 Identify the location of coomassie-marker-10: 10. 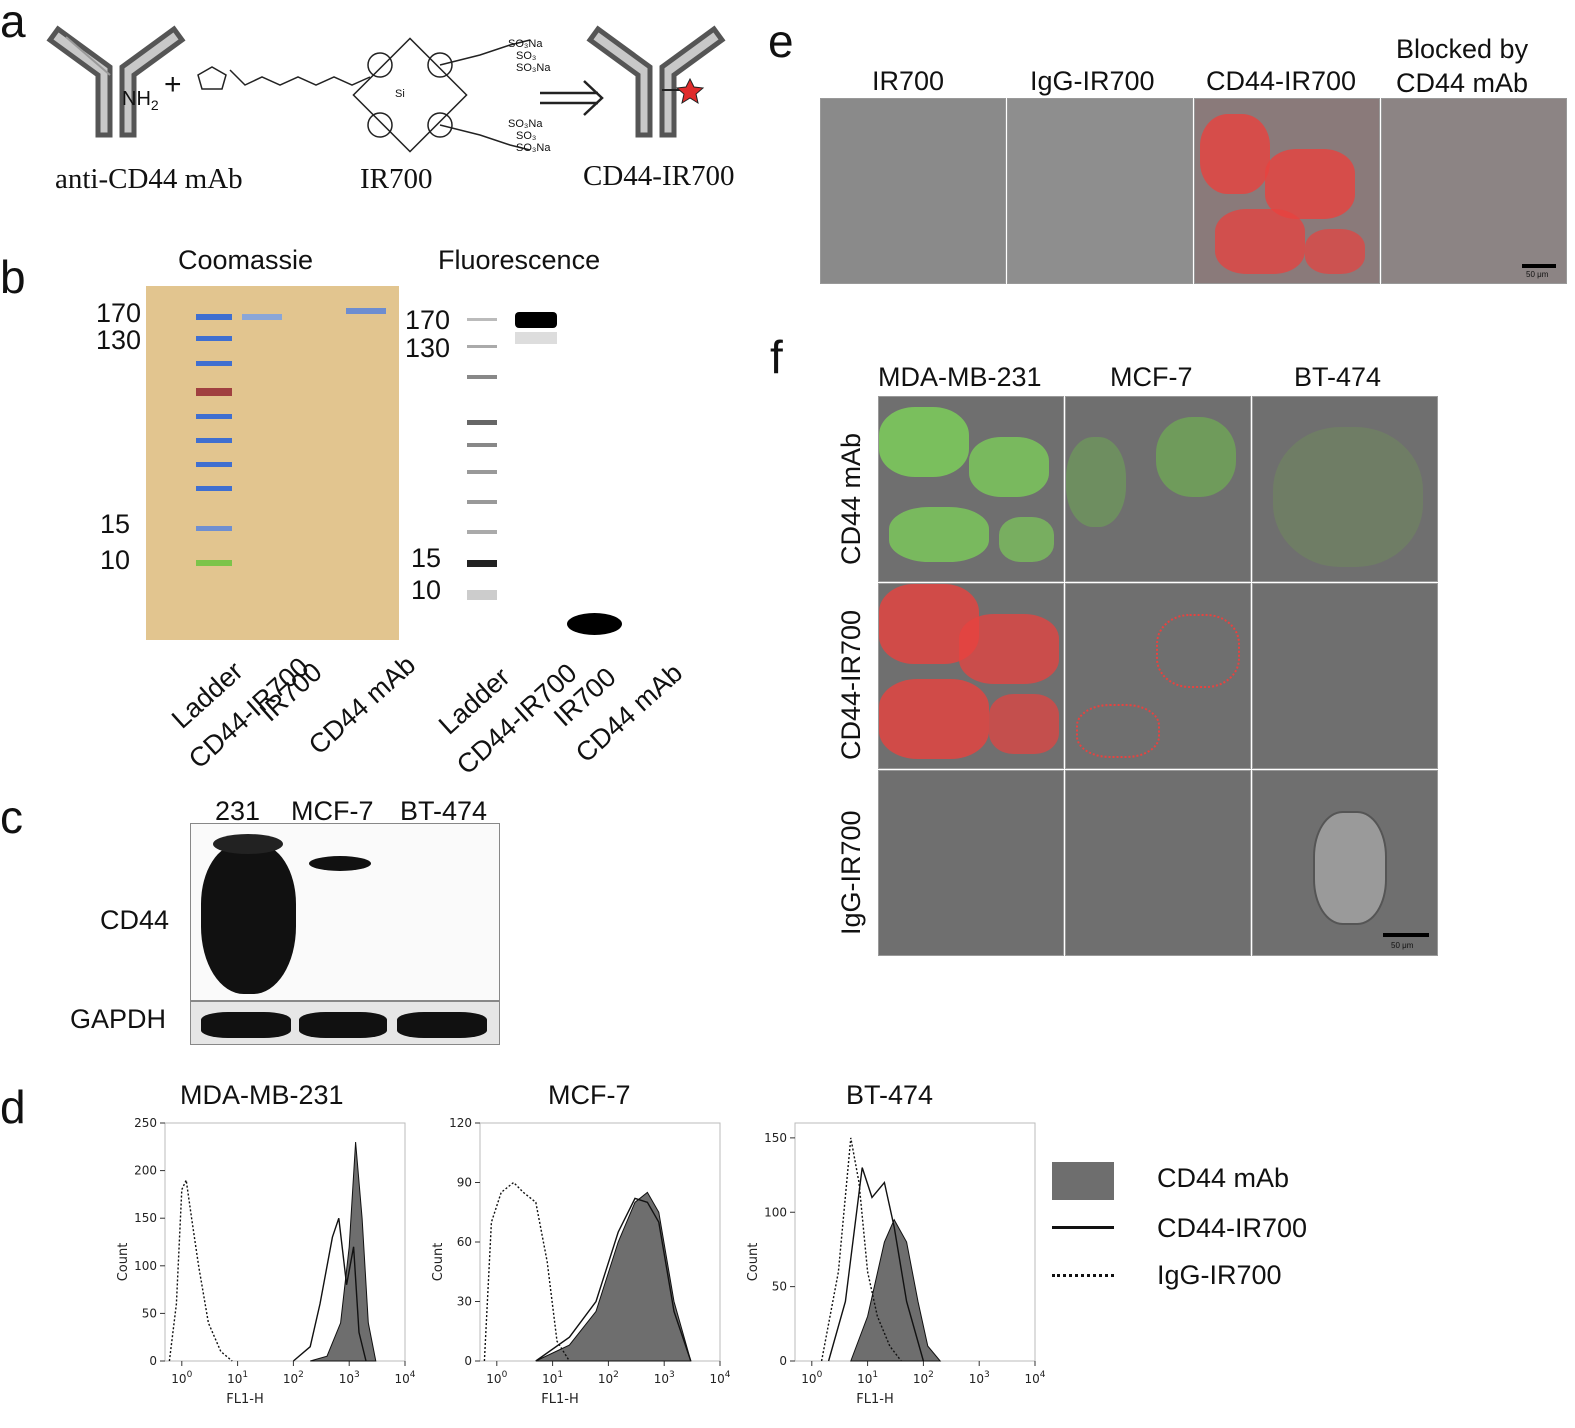
(115, 560).